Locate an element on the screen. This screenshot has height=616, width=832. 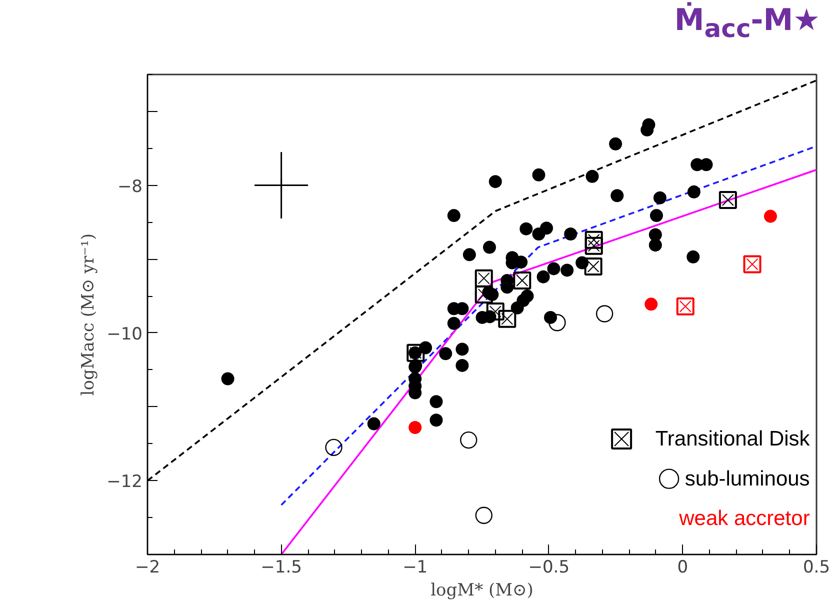
x-tick-label: 0.5 is located at coordinates (816, 568).